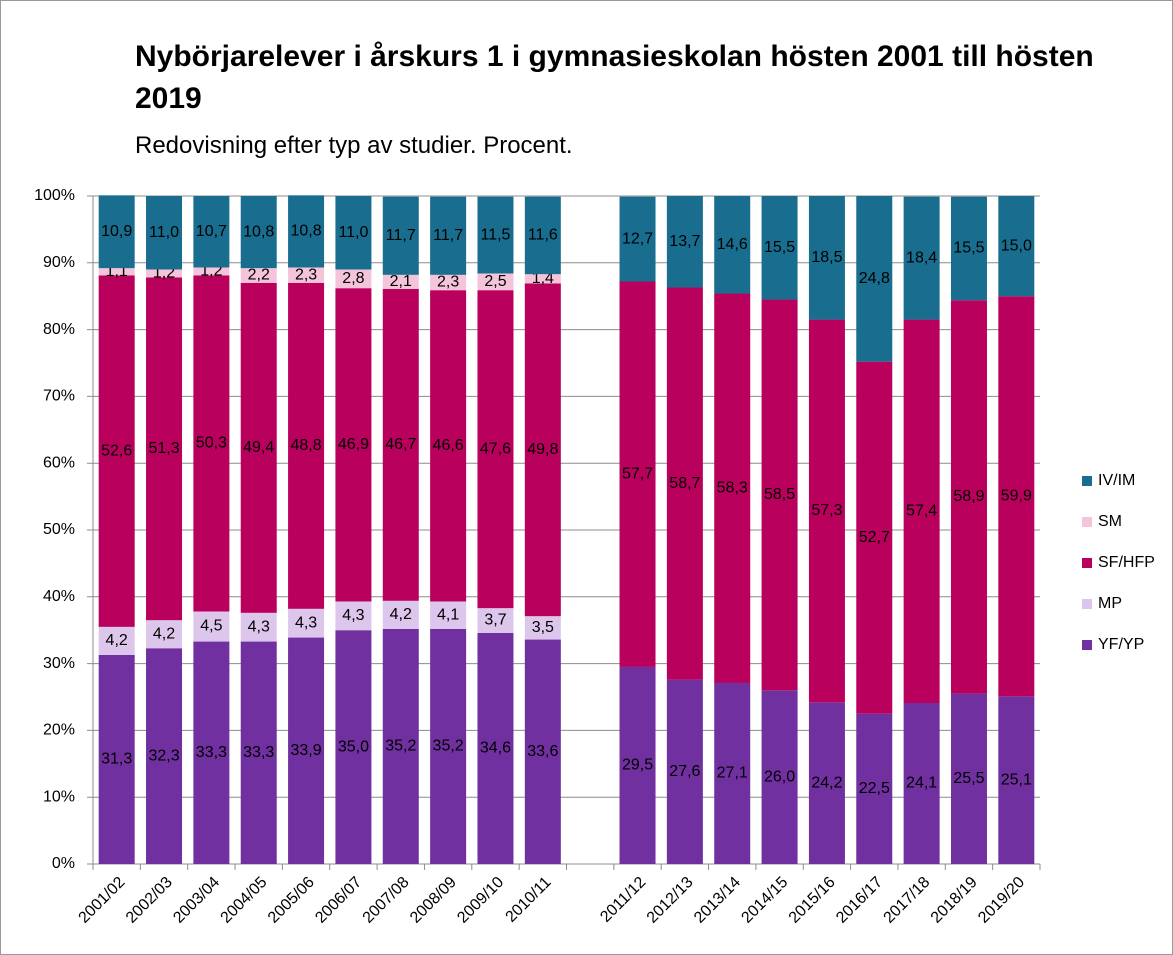 The width and height of the screenshot is (1173, 955). Describe the element at coordinates (954, 900) in the screenshot. I see `x-tick-label: 2018/19` at that location.